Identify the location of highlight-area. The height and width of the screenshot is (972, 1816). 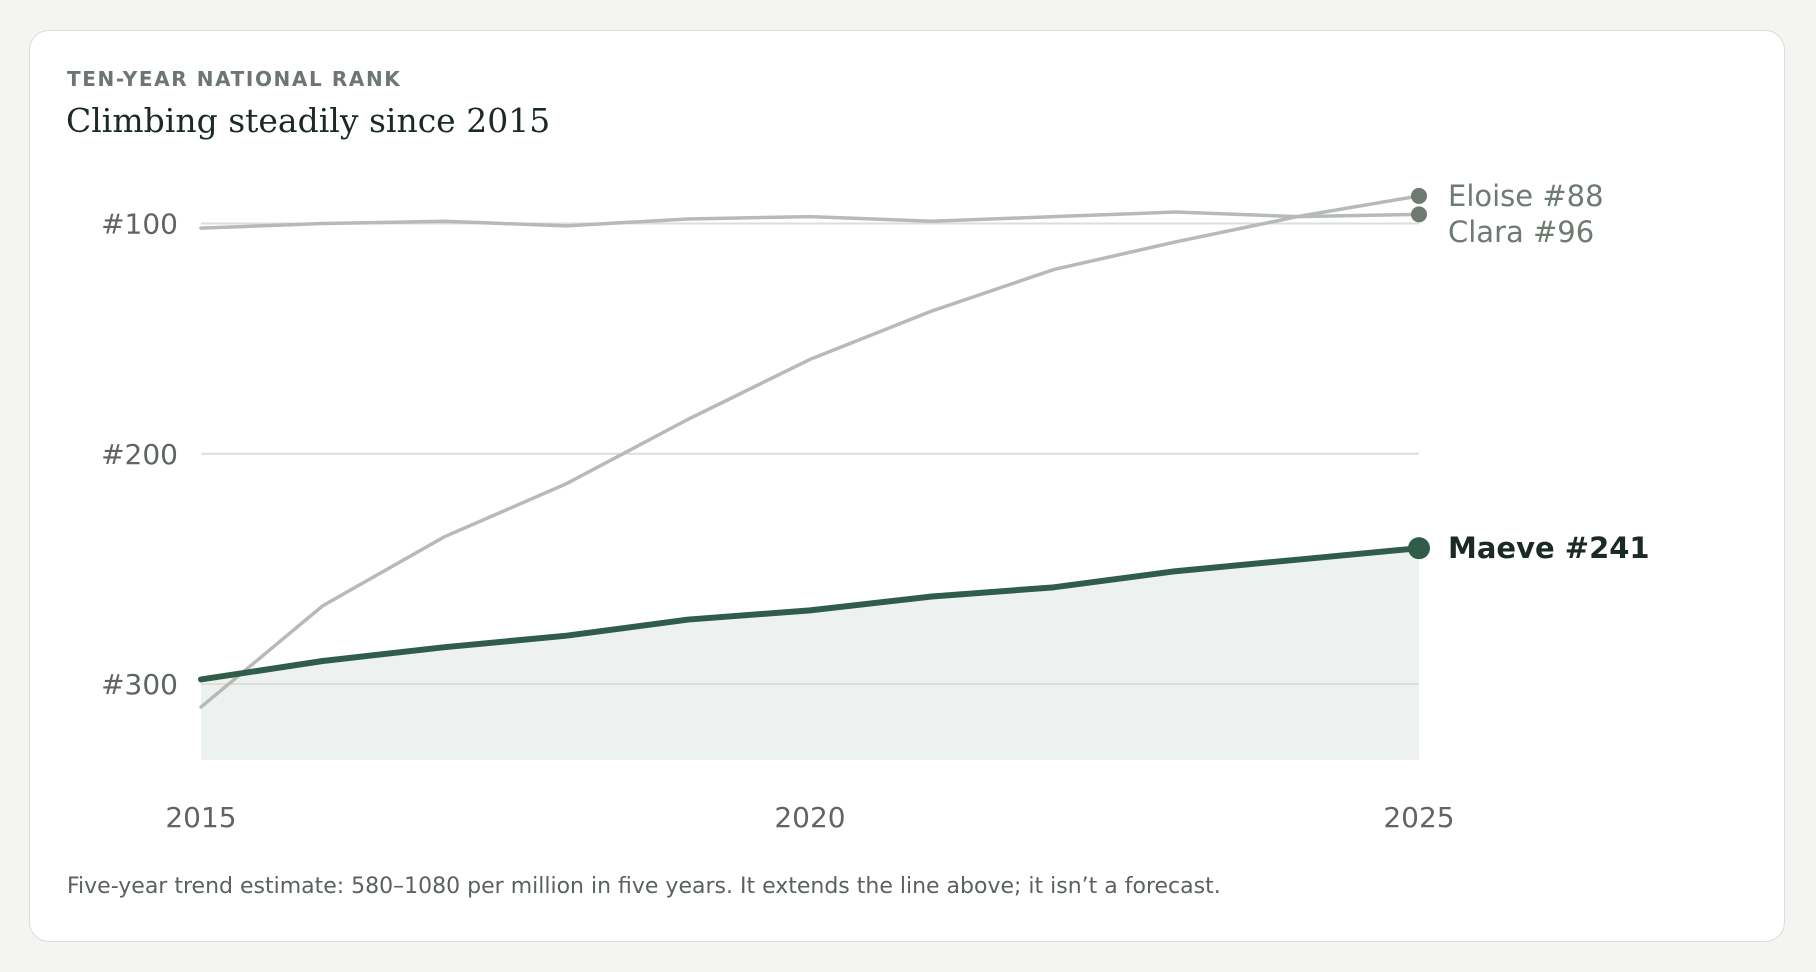
(810, 654).